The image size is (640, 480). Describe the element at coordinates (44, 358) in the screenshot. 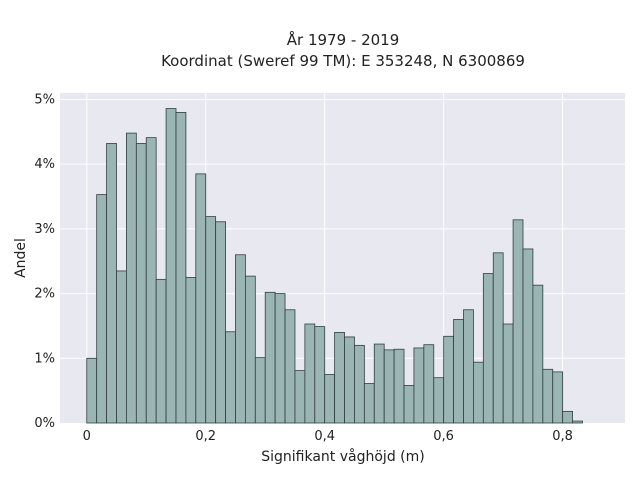

I see `y-tick-label: 1%` at that location.